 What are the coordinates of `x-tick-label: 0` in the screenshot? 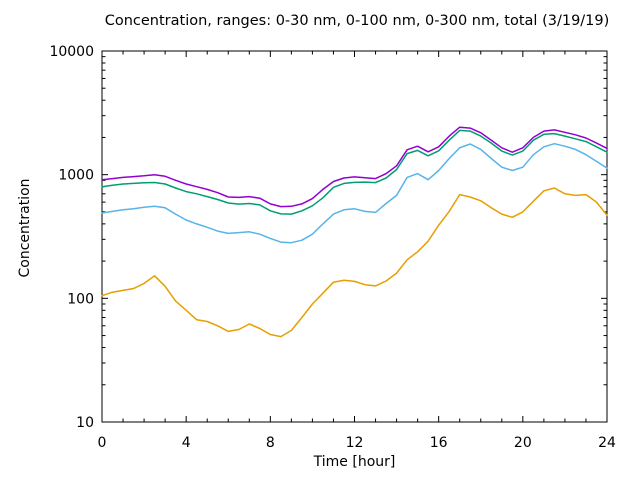 It's located at (102, 443).